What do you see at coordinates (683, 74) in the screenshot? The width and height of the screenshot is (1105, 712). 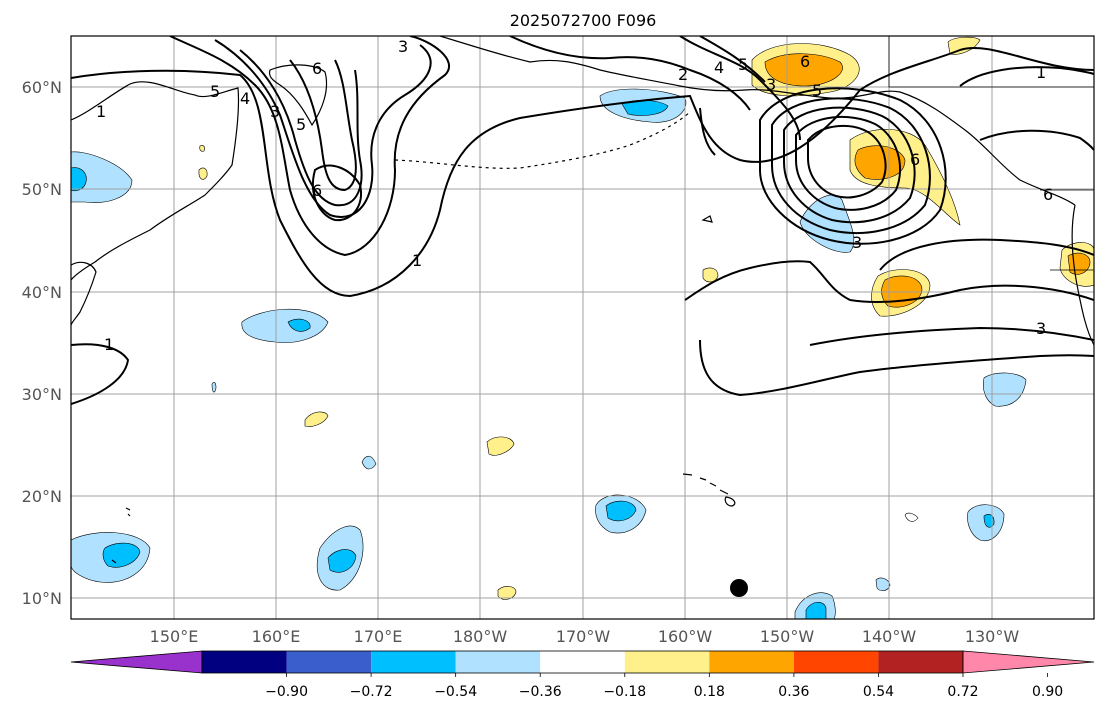 I see `contour-label: 2` at bounding box center [683, 74].